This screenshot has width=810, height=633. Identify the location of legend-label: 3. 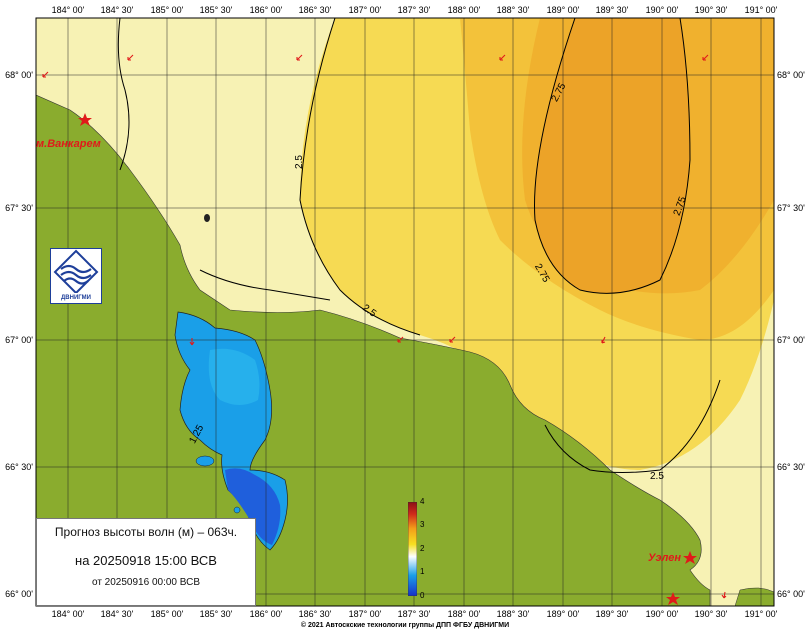
(422, 524).